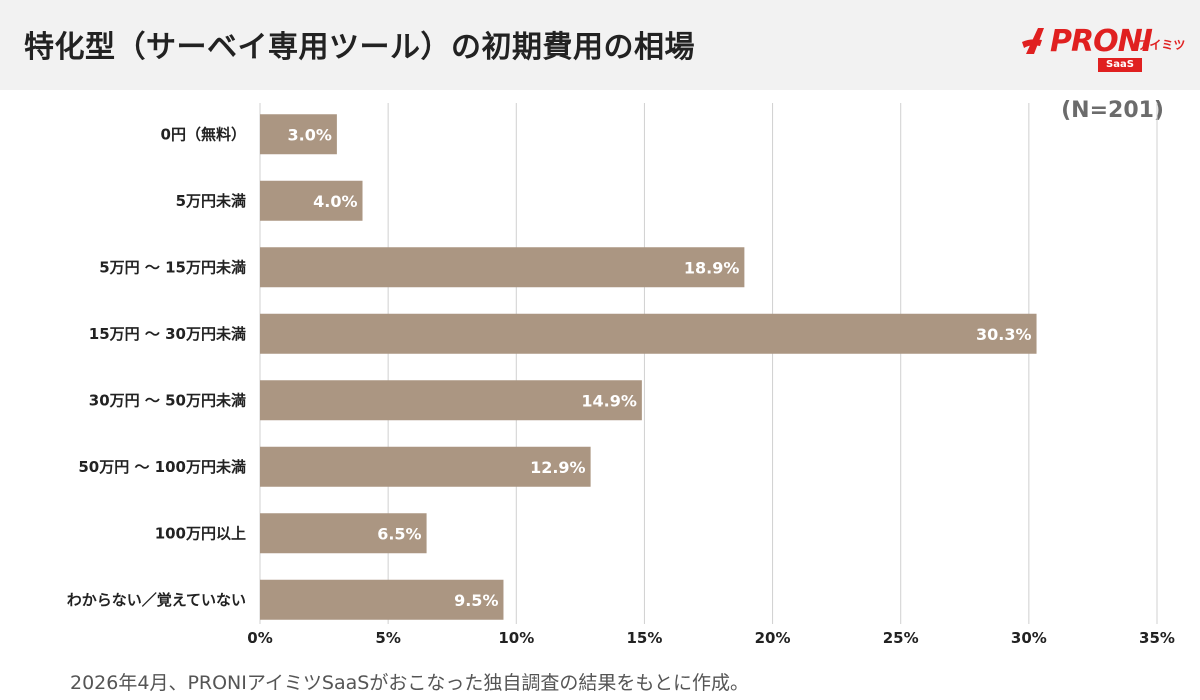 The height and width of the screenshot is (700, 1200). Describe the element at coordinates (901, 638) in the screenshot. I see `x-tick-label: 25%` at that location.